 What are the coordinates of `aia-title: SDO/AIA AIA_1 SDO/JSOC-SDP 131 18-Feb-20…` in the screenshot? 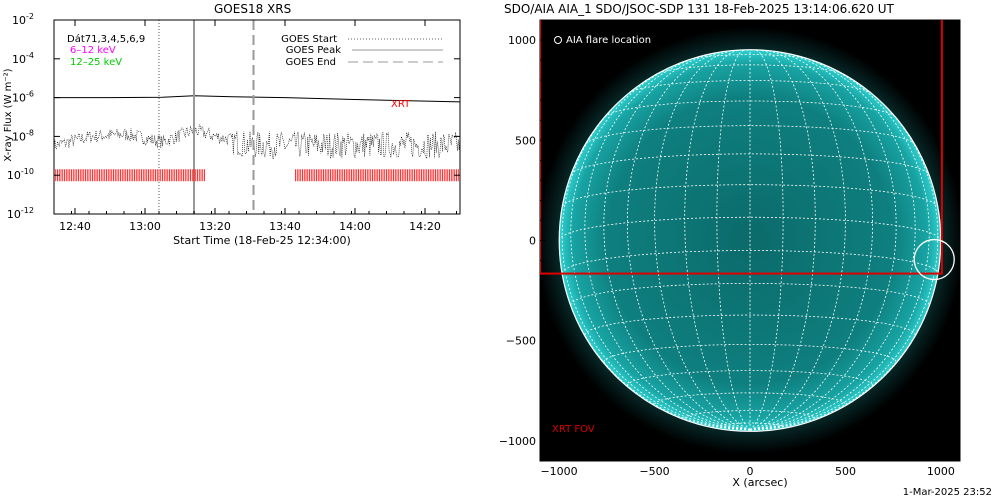 It's located at (699, 9).